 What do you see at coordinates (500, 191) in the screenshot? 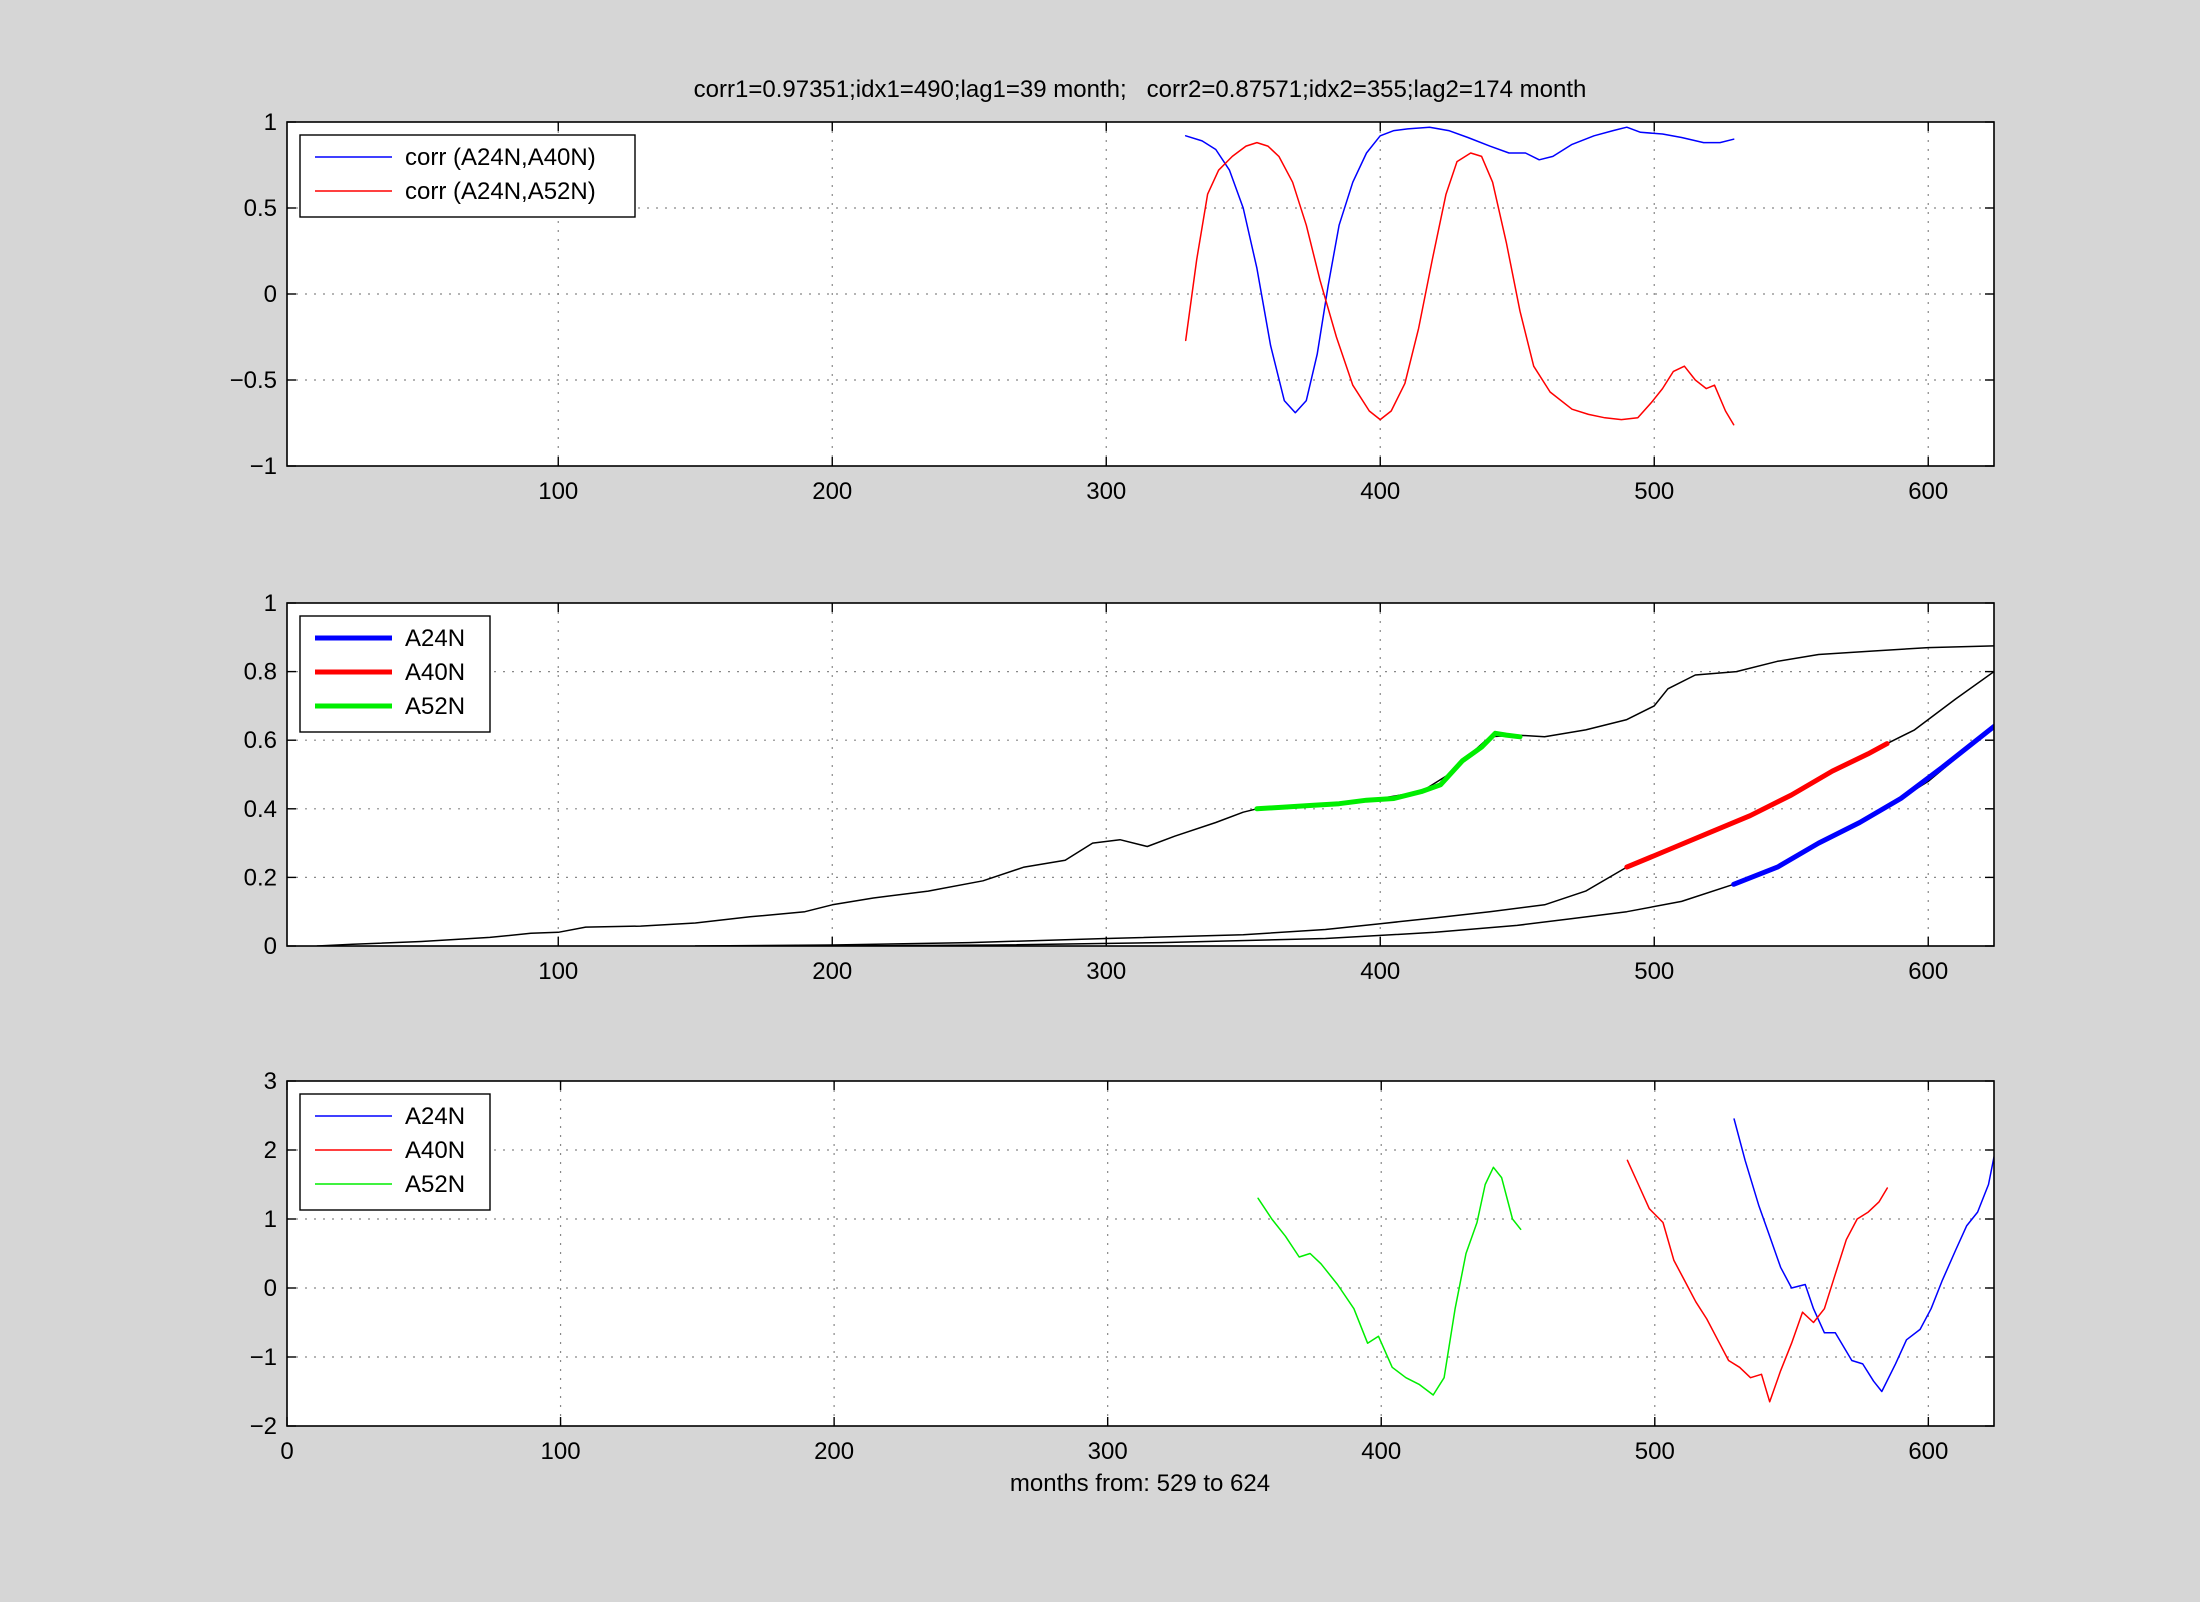
I see `legend-label: corr (A24N,A52N)` at bounding box center [500, 191].